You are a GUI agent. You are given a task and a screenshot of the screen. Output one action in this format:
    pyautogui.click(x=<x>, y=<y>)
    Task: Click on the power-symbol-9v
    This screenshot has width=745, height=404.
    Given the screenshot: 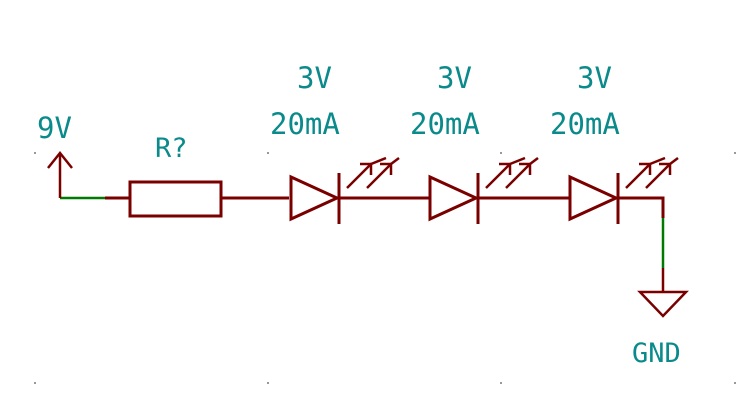 What is the action you would take?
    pyautogui.click(x=60, y=174)
    